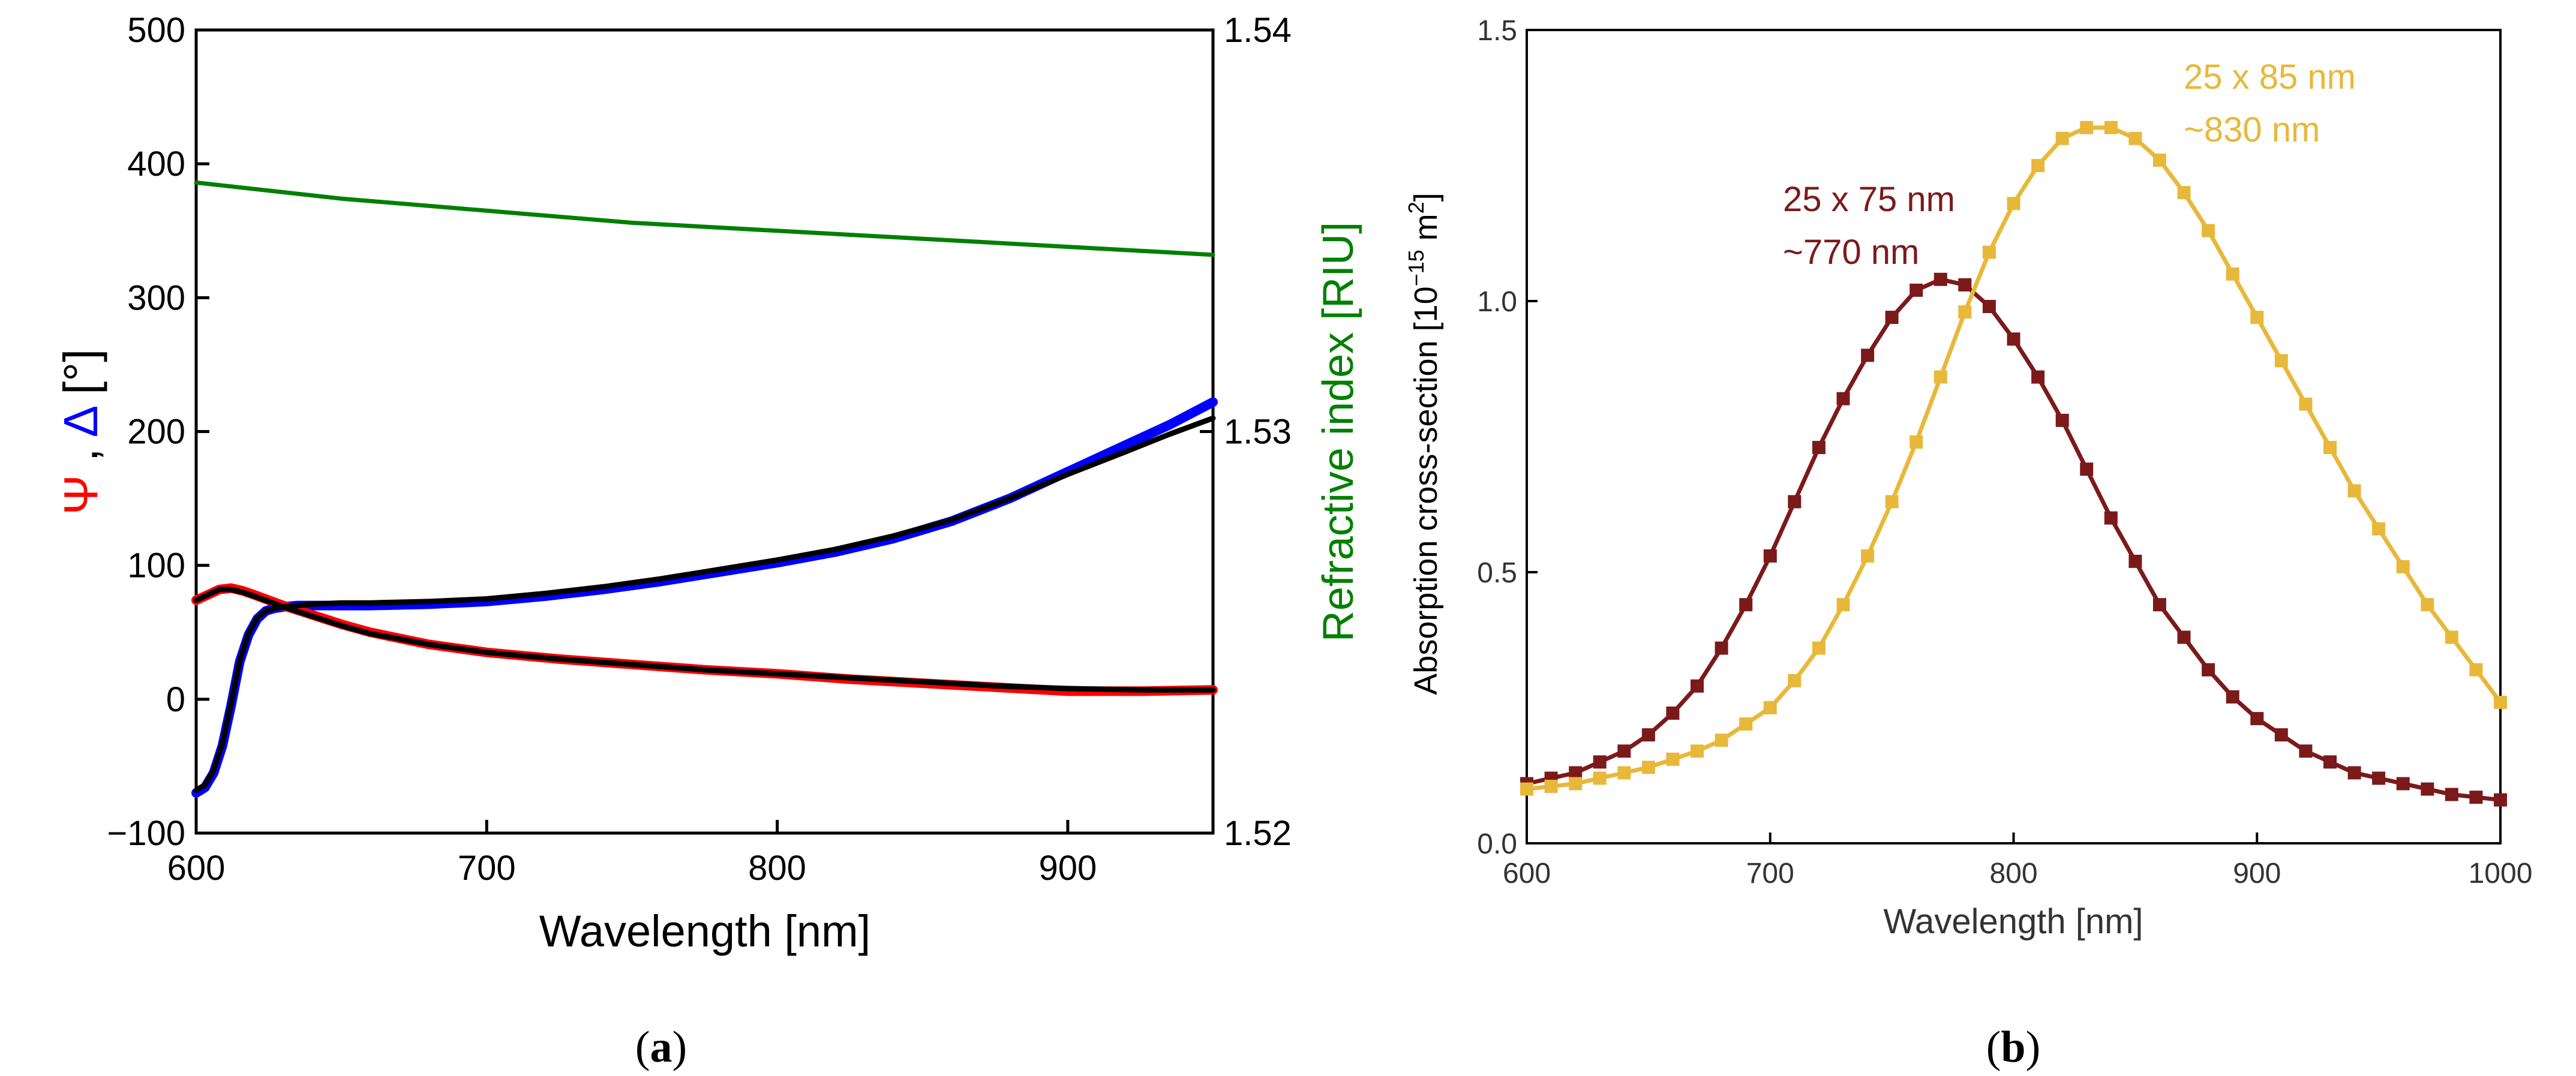 This screenshot has height=1076, width=2576. What do you see at coordinates (1497, 573) in the screenshot?
I see `chart-b-ytick-label: 0.5` at bounding box center [1497, 573].